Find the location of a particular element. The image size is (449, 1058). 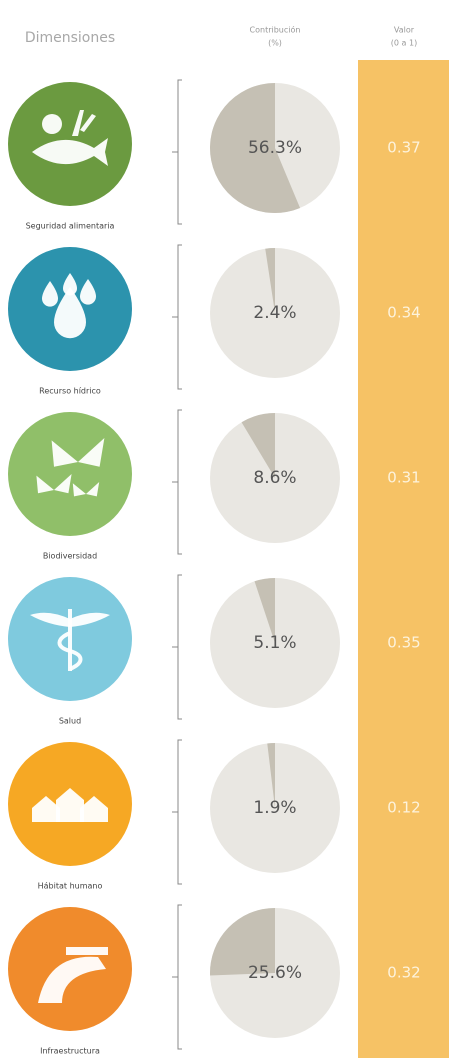

score-label: 0.31 is located at coordinates (403, 478).